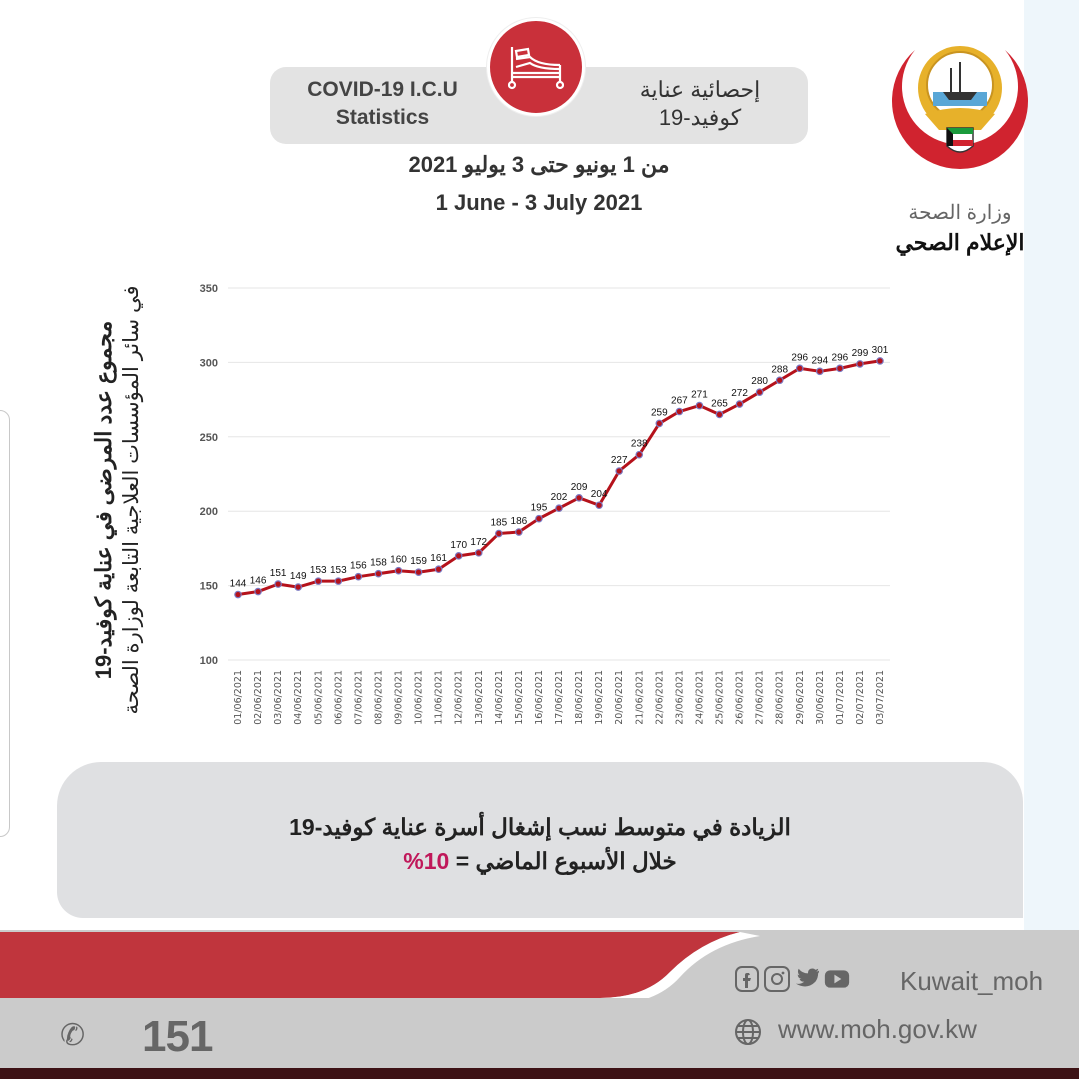 The height and width of the screenshot is (1079, 1079). Describe the element at coordinates (860, 353) in the screenshot. I see `data-label: 299` at that location.